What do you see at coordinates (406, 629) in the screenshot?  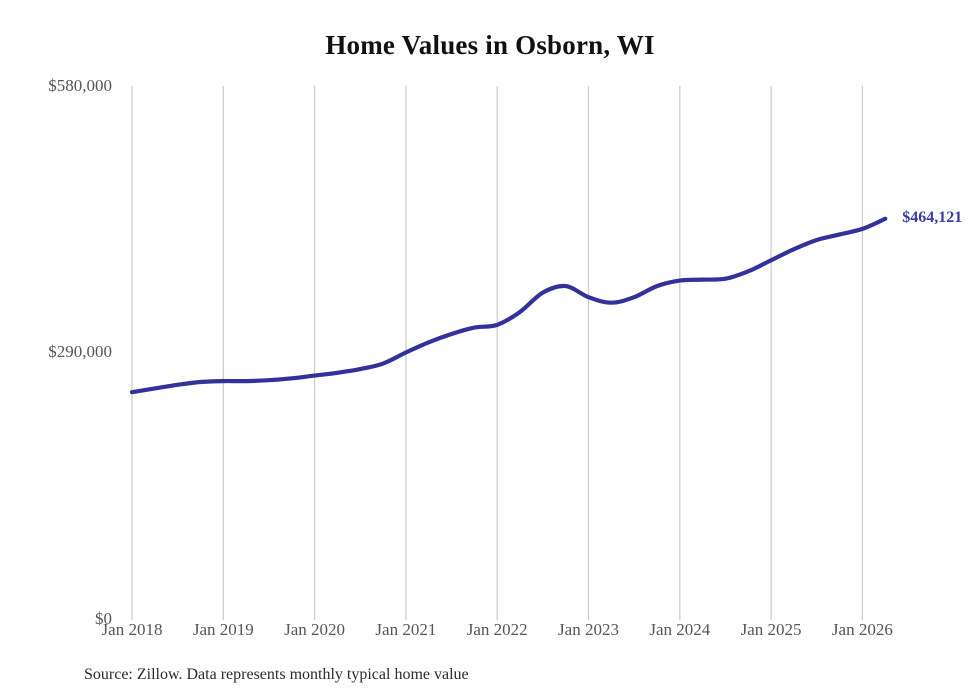 I see `x-tick-label: Jan 2021` at bounding box center [406, 629].